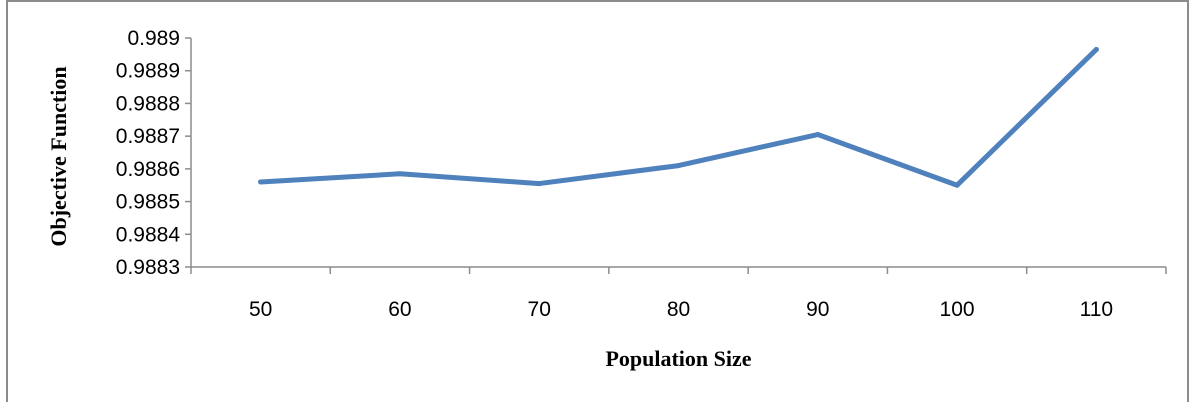 This screenshot has height=403, width=1191. I want to click on y-tick-label: 0.9884, so click(148, 234).